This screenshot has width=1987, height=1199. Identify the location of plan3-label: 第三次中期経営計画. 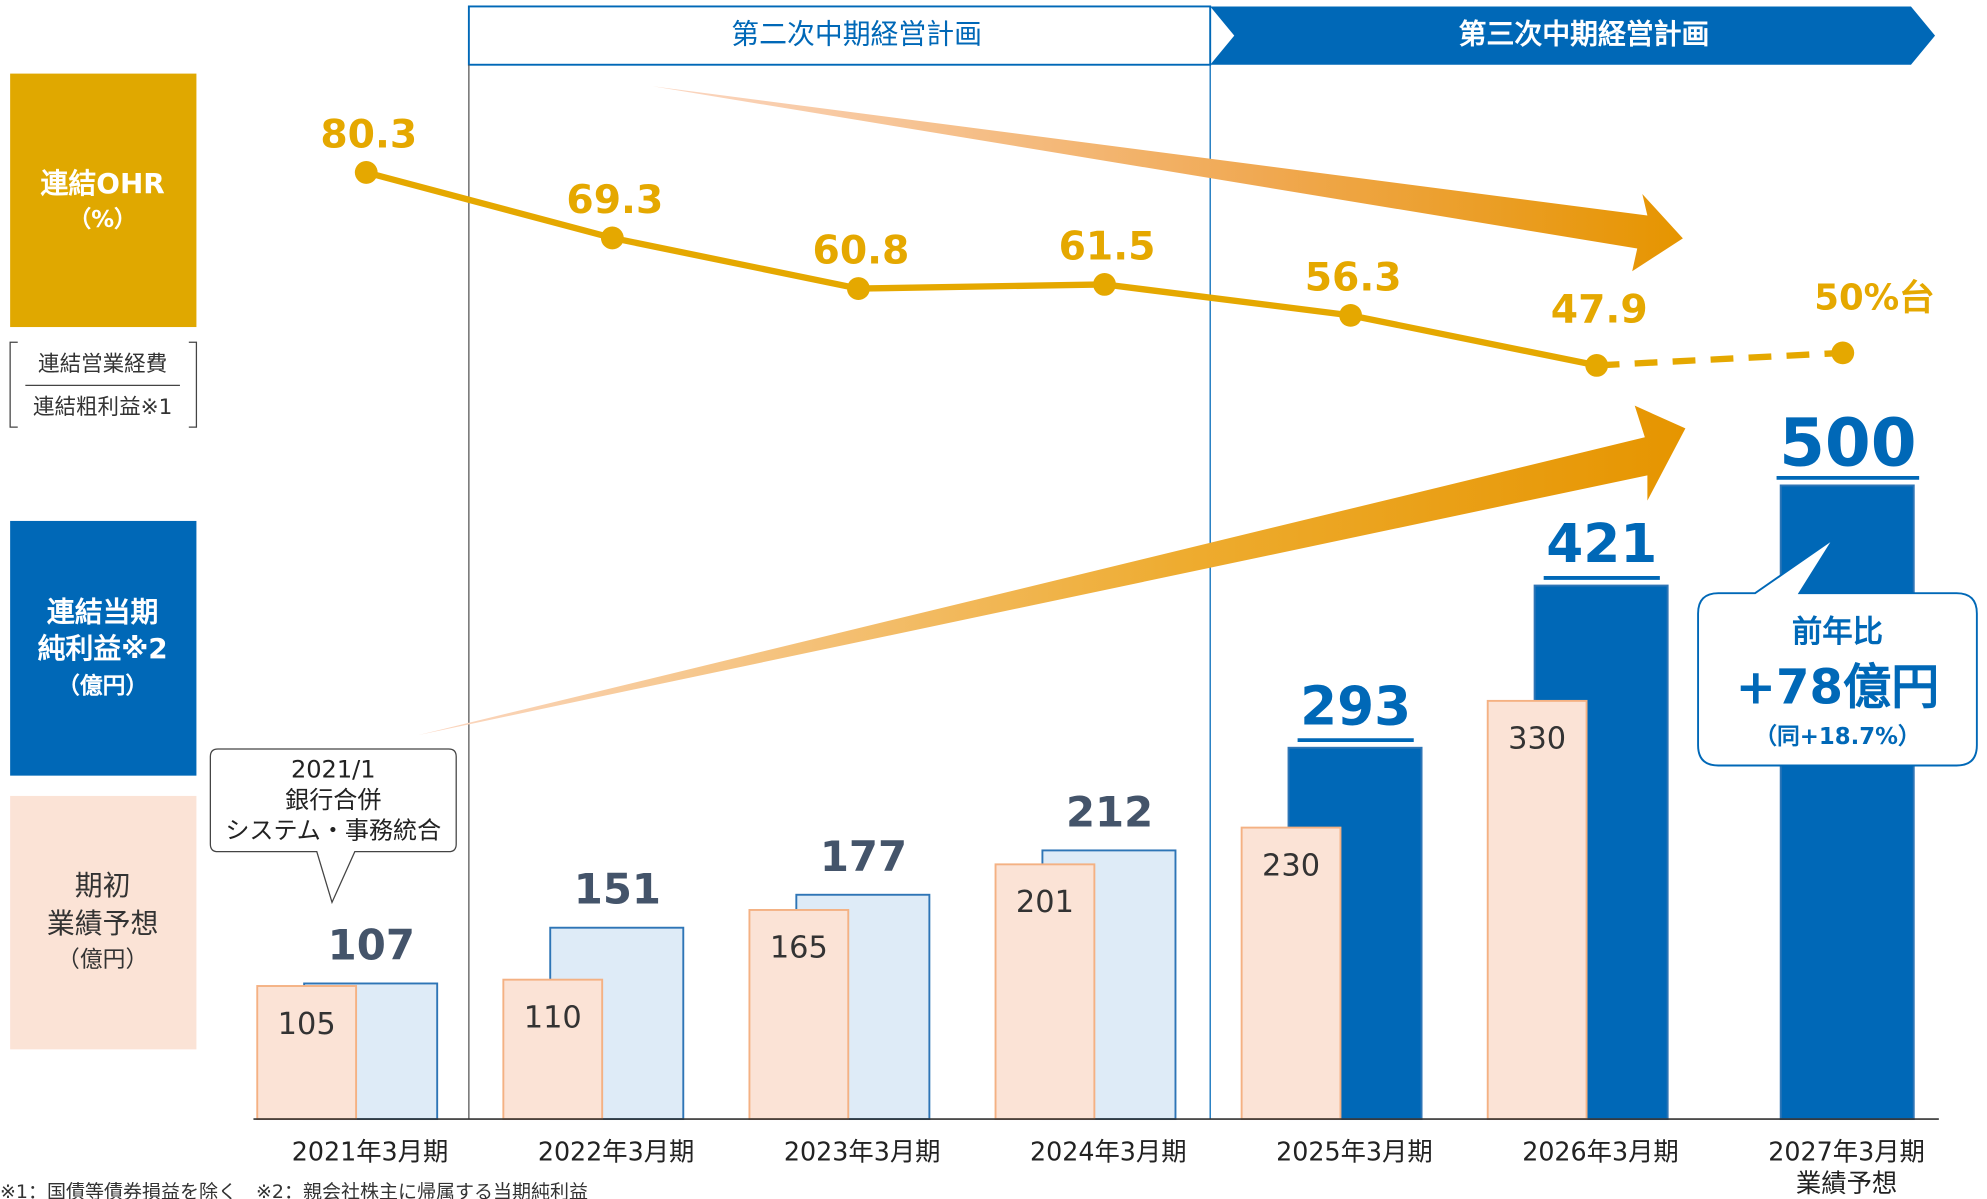
(1584, 34).